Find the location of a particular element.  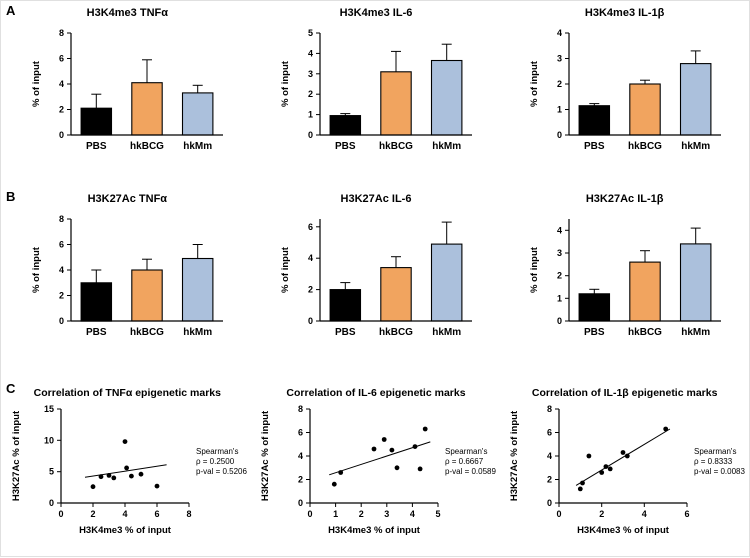

x-tick-label: 6 is located at coordinates (157, 514).